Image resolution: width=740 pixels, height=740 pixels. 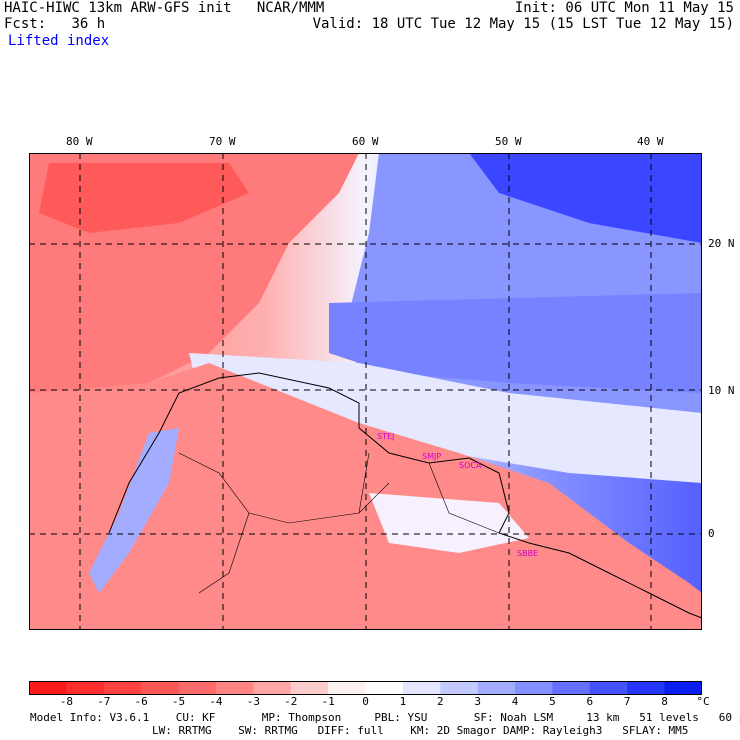 What do you see at coordinates (711, 533) in the screenshot?
I see `lat-label-0: 0` at bounding box center [711, 533].